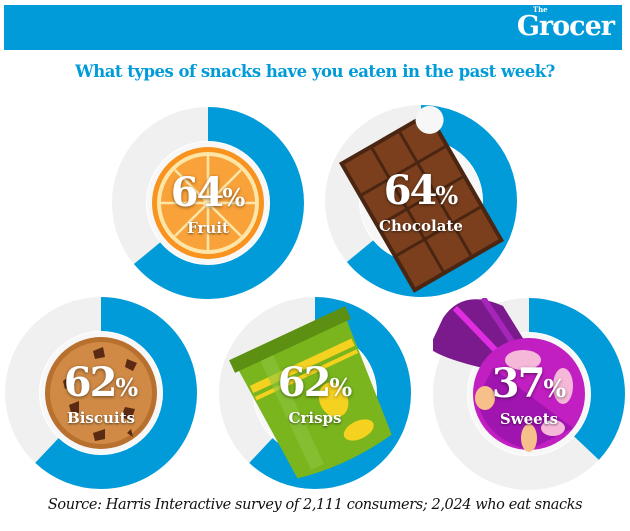 The height and width of the screenshot is (531, 630). I want to click on wrapped-sweet-icon, so click(509, 375).